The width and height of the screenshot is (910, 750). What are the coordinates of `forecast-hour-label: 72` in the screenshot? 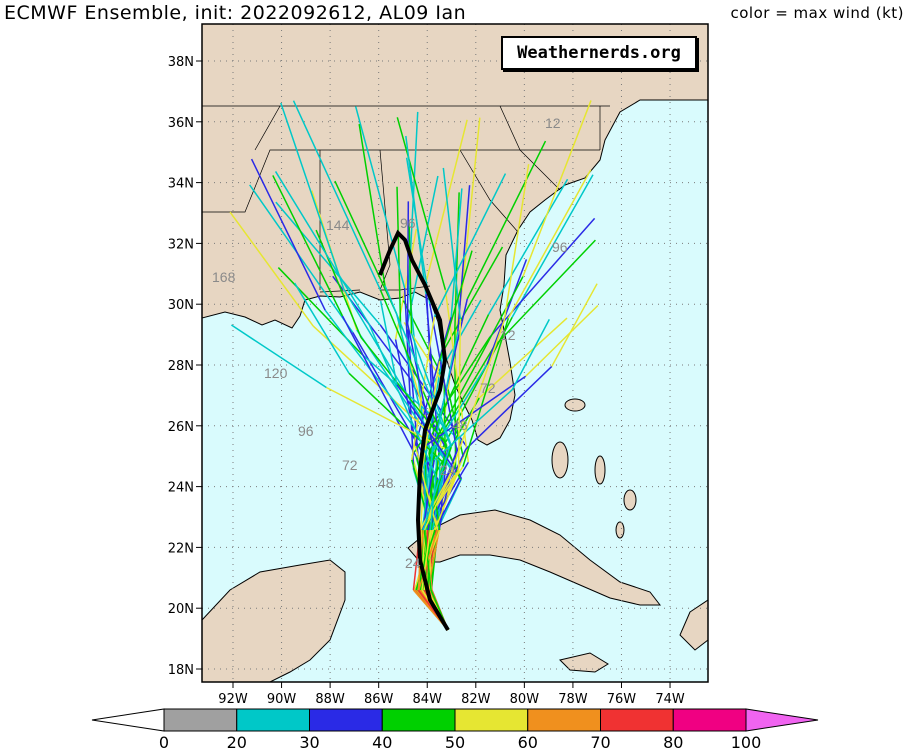 It's located at (488, 388).